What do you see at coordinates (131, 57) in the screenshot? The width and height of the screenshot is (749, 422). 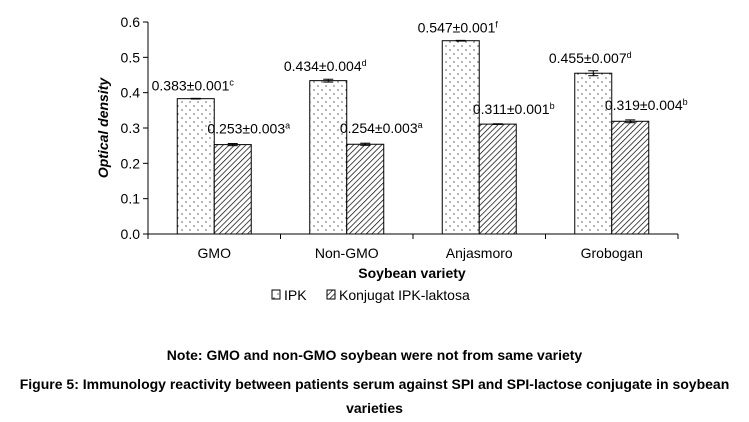 I see `y-tick-label: 0.5` at bounding box center [131, 57].